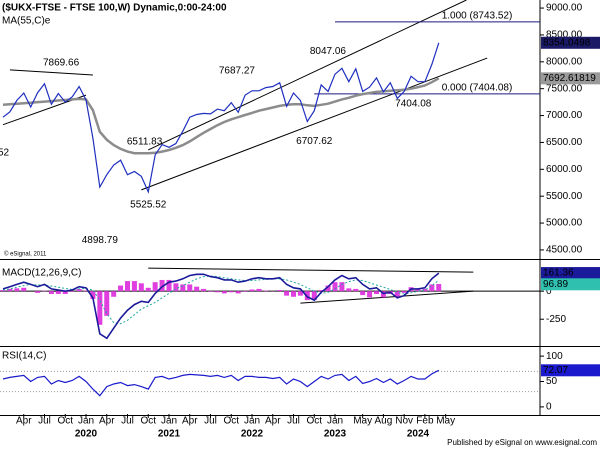 The height and width of the screenshot is (450, 600). I want to click on y-tick-label: 9000.00, so click(564, 8).